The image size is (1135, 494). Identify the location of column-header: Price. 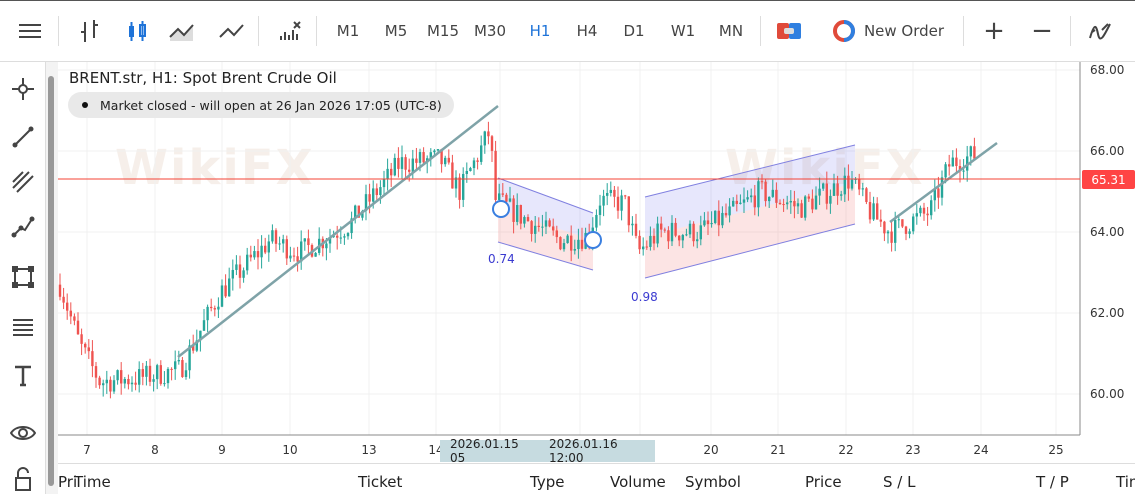
(823, 482).